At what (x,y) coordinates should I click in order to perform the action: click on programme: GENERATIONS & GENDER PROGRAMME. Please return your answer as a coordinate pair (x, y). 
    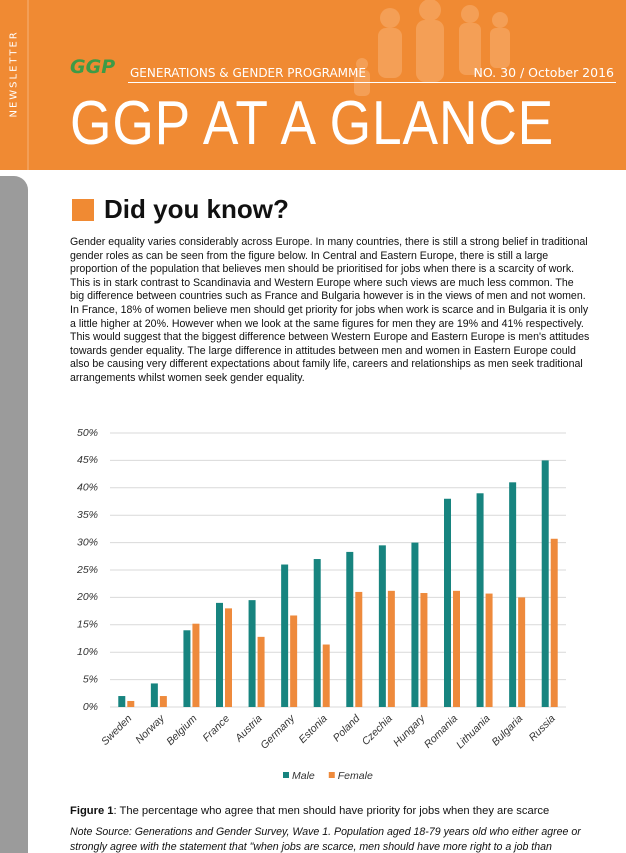
    Looking at the image, I should click on (248, 73).